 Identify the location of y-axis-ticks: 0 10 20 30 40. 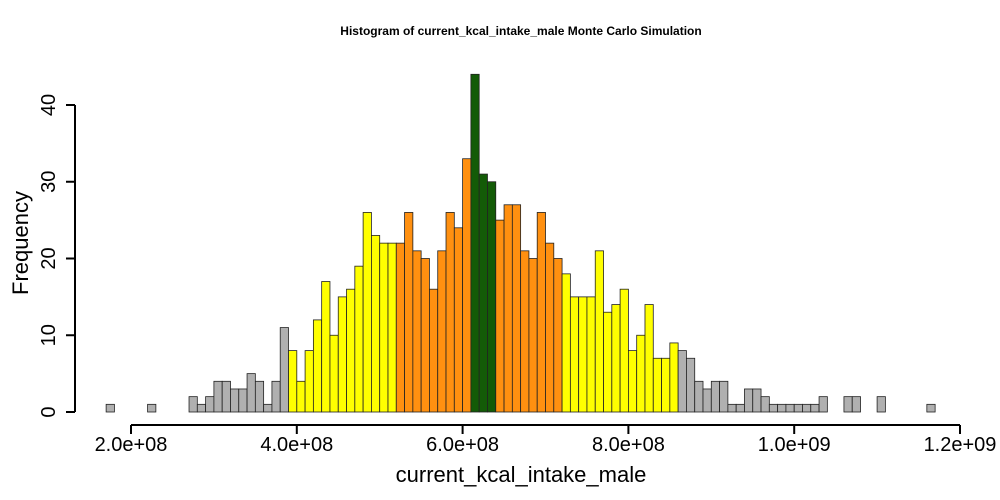
(56, 256).